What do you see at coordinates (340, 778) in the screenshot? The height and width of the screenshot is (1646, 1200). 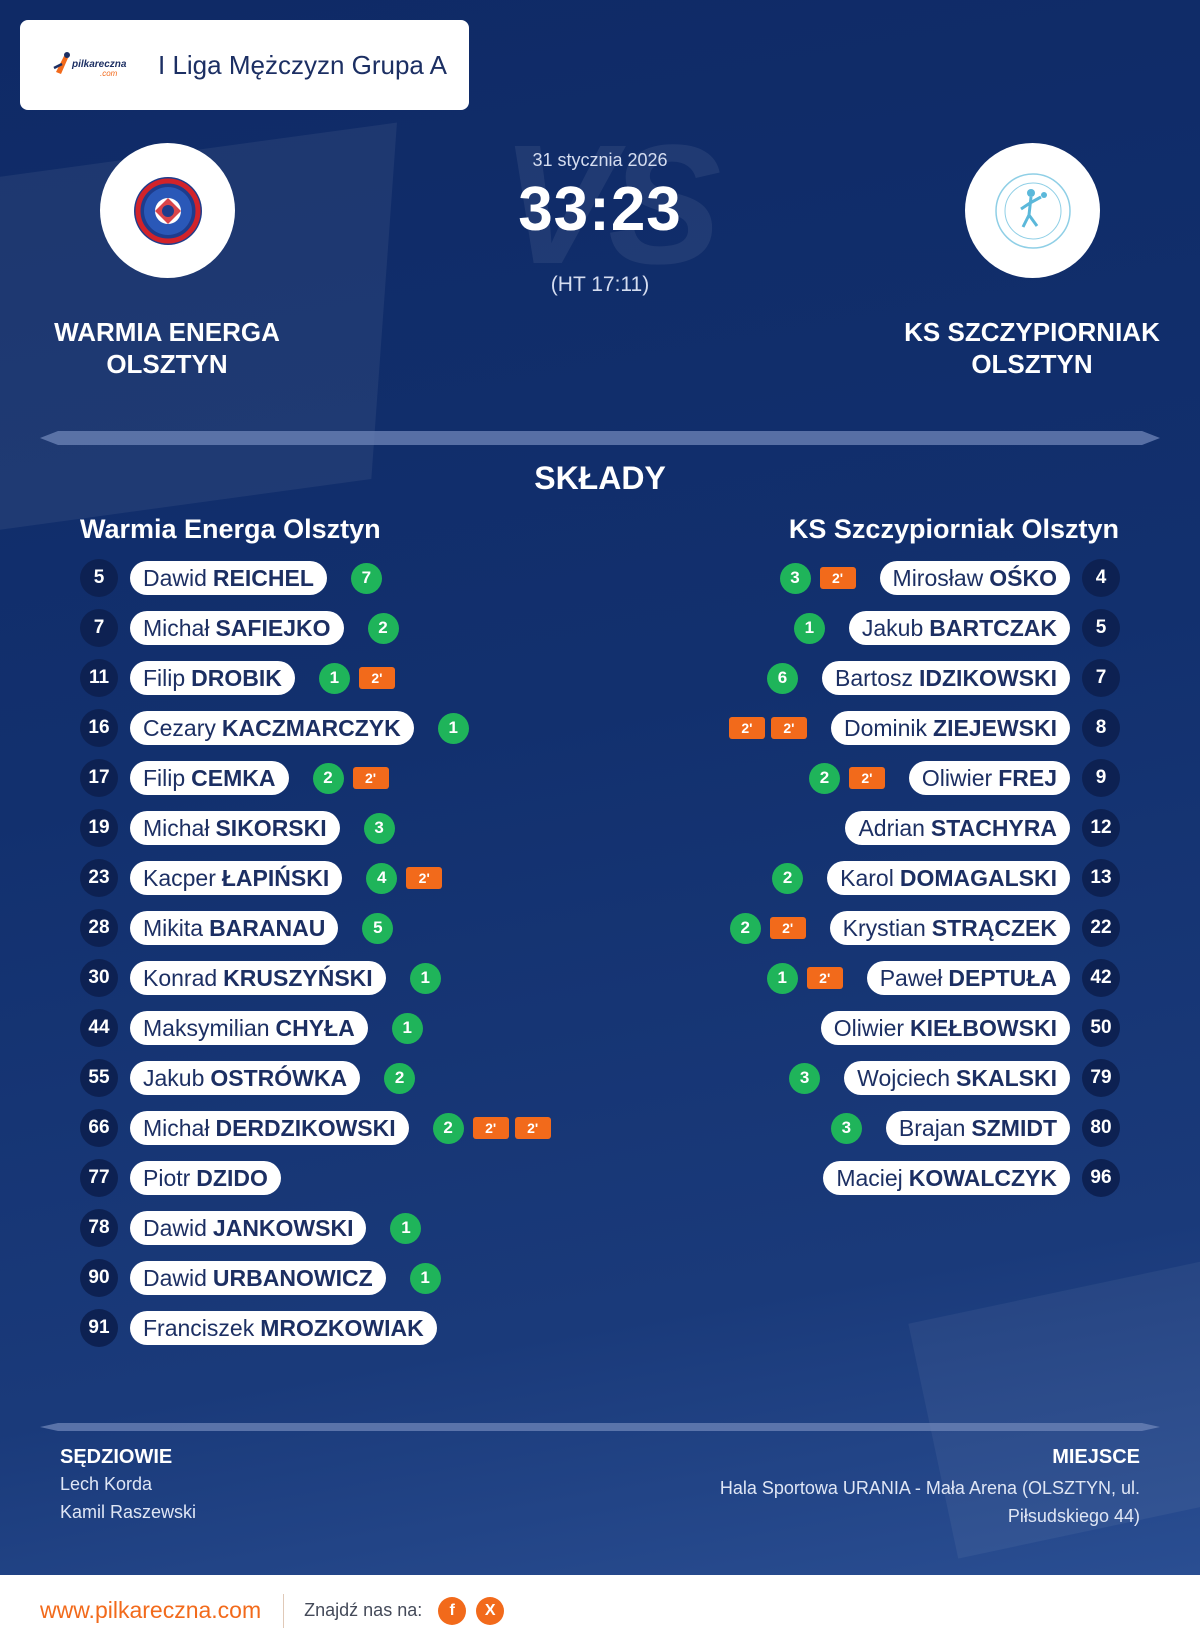 I see `player-row: 17 Filip CEMKA 2 2'` at bounding box center [340, 778].